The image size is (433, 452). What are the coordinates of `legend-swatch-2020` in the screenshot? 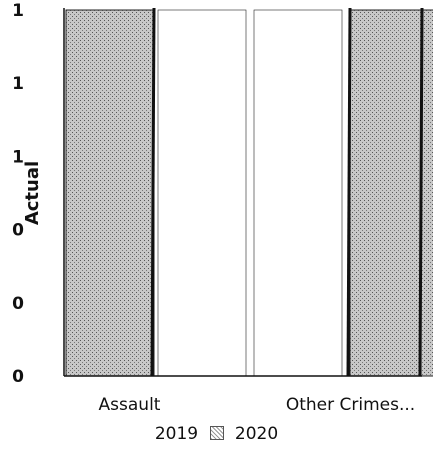 It's located at (216, 433).